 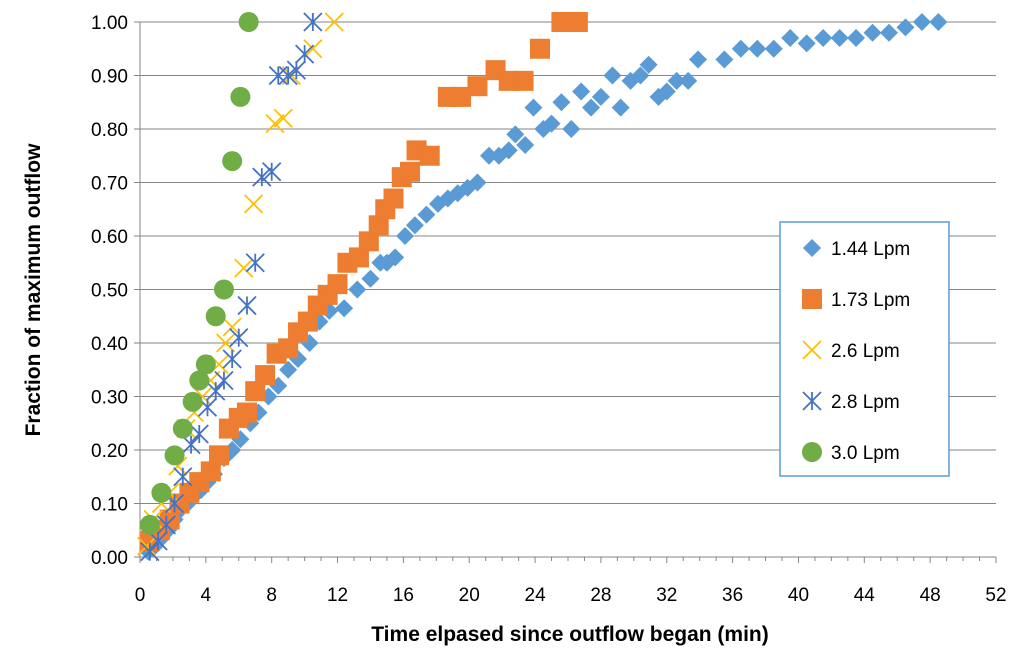 I want to click on x-tick-label: 32, so click(x=666, y=595).